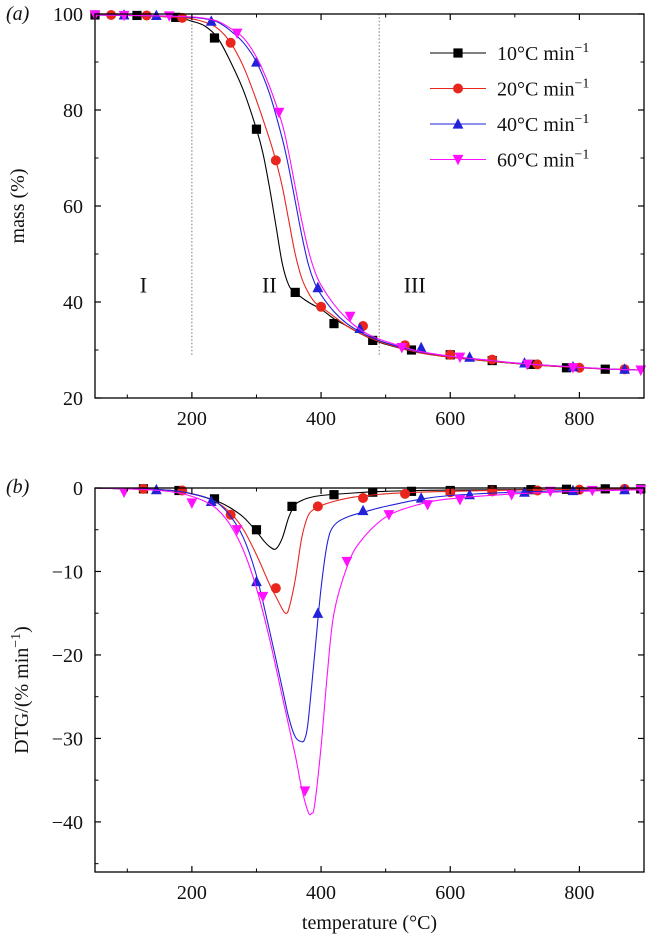  What do you see at coordinates (18, 487) in the screenshot?
I see `panel-b-label: (b)` at bounding box center [18, 487].